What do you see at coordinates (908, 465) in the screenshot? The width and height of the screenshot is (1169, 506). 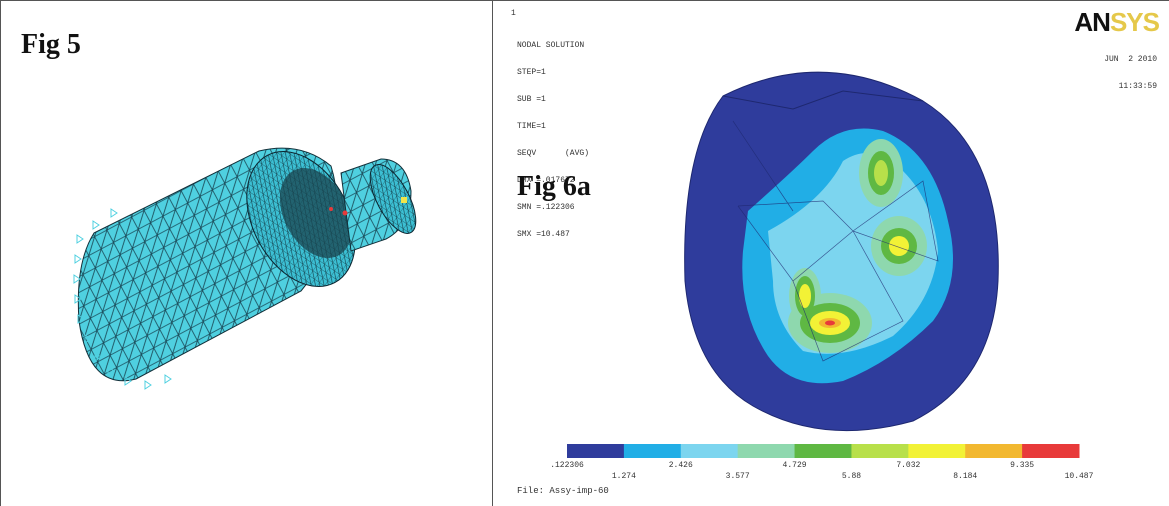 I see `legend-tick-label: 7.032` at bounding box center [908, 465].